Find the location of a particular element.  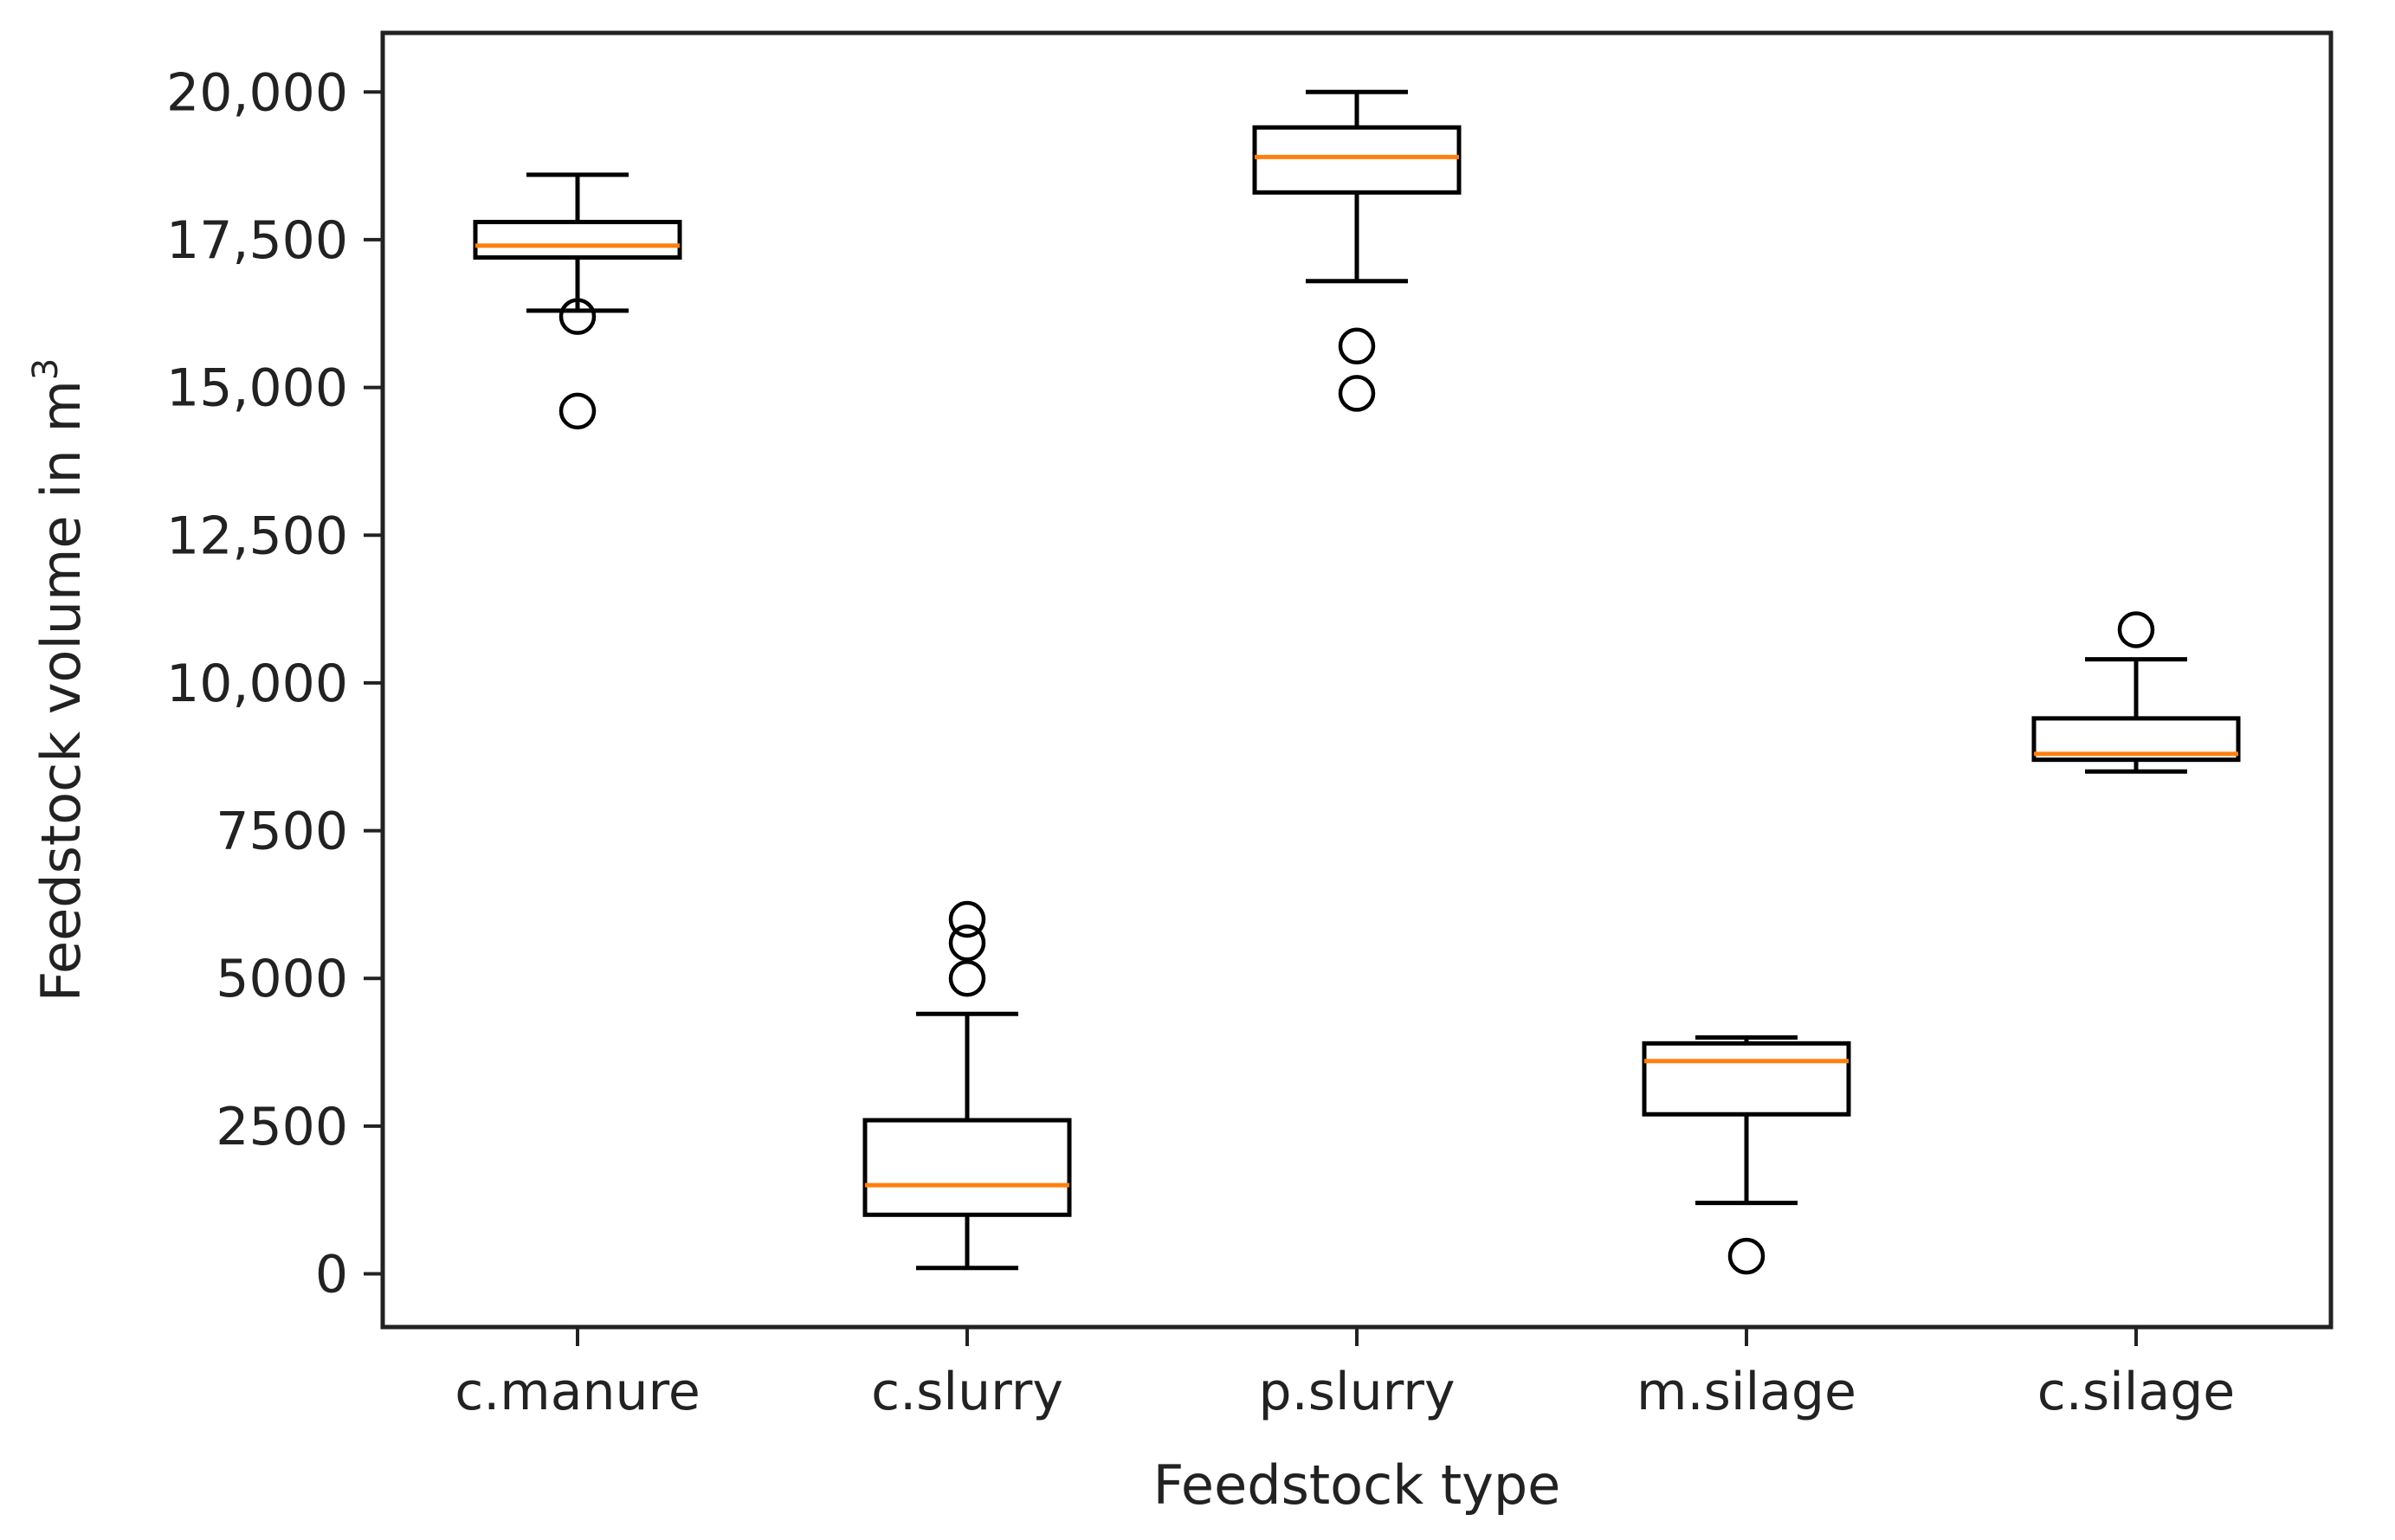

box-group-c-slurry is located at coordinates (967, 1085).